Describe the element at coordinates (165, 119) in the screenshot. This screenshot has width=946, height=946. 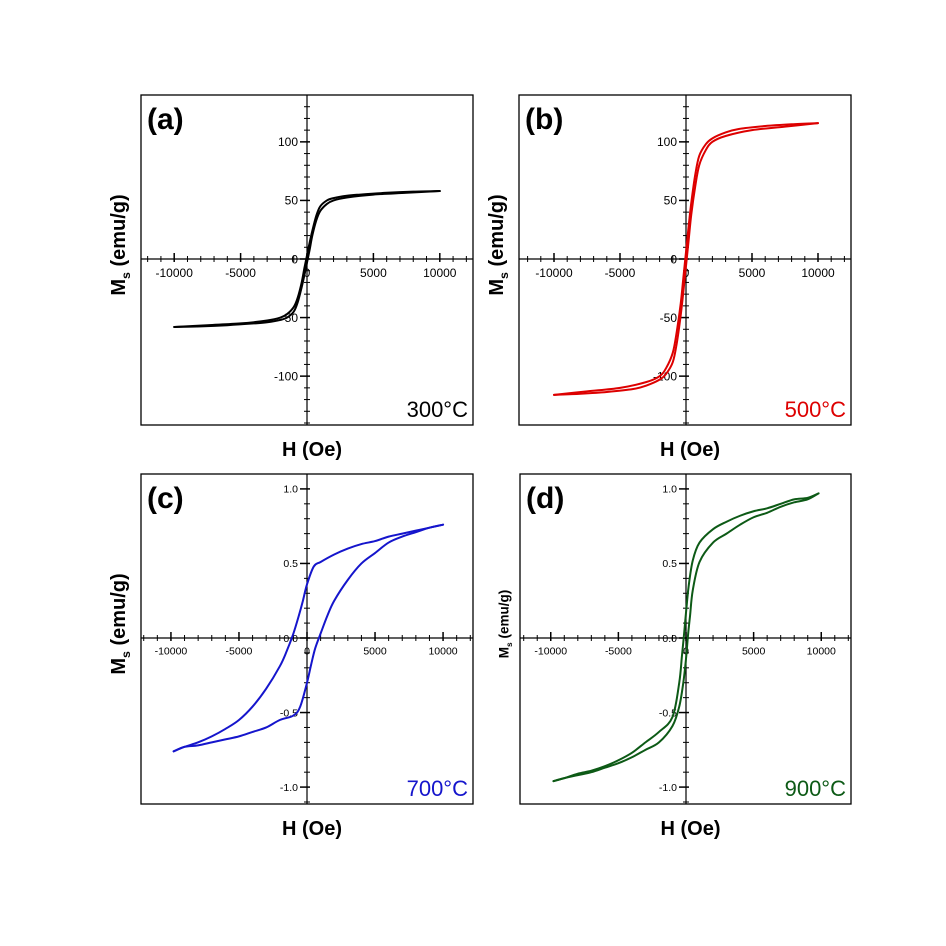
I see `panel-label: (a)` at that location.